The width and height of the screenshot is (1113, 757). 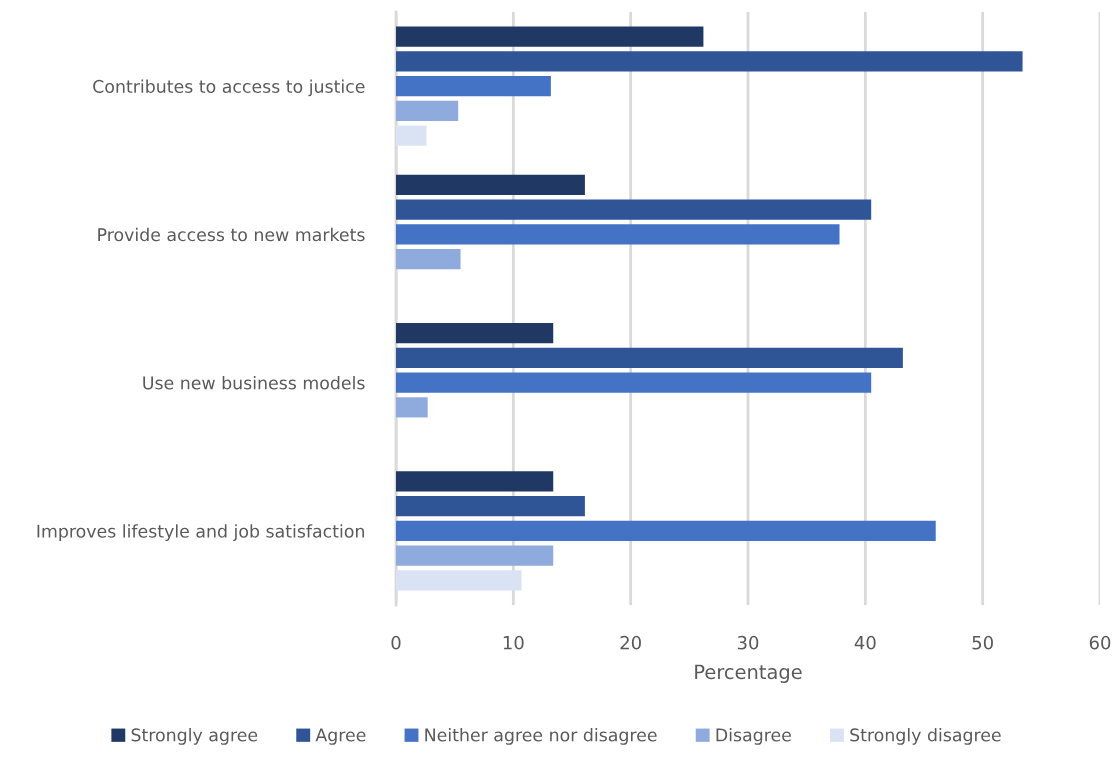 I want to click on y-tick-label: Contributes to access to justice, so click(x=229, y=88).